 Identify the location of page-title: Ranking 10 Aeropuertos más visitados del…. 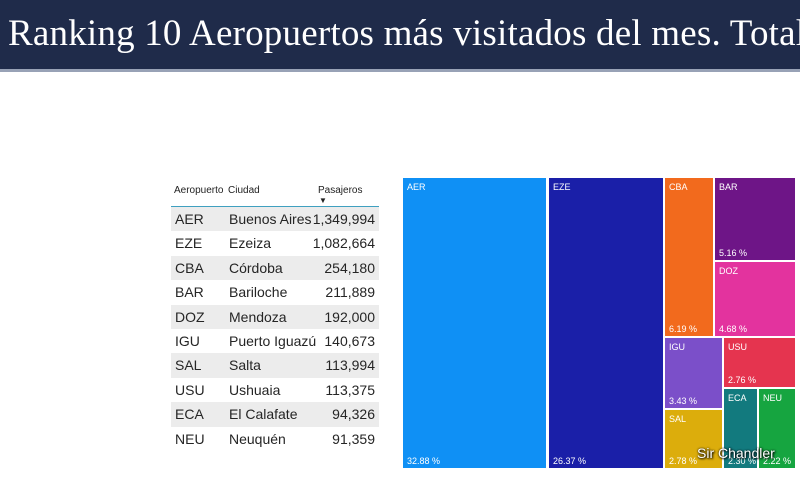
(404, 33).